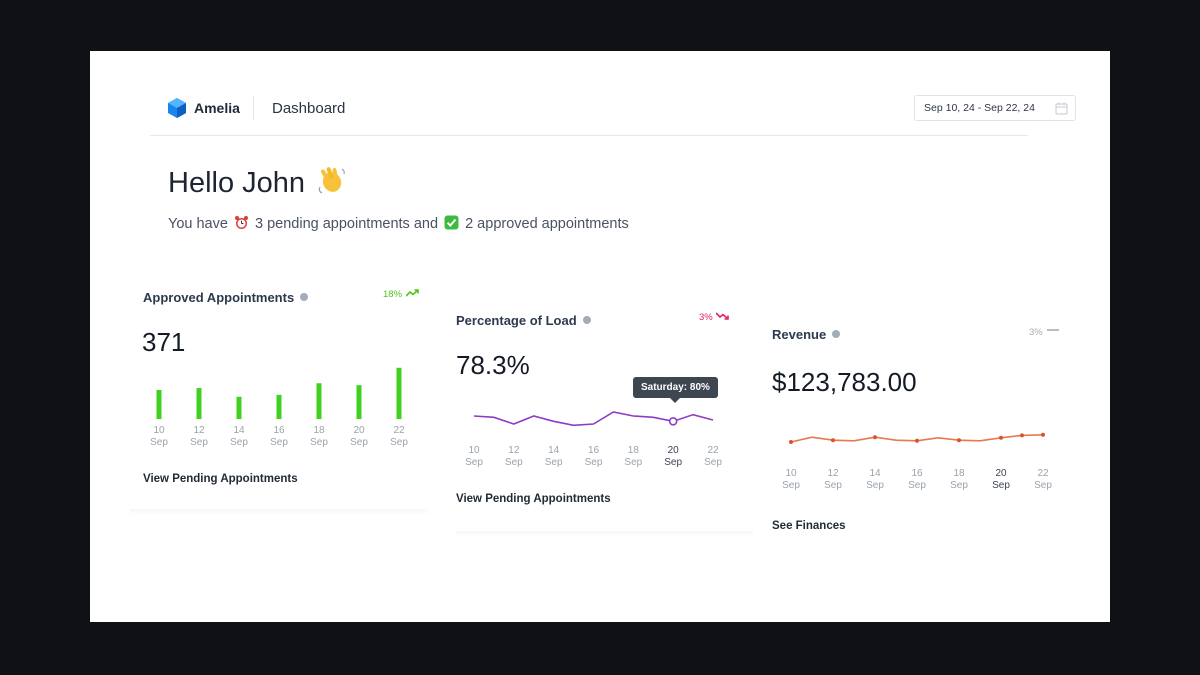 The height and width of the screenshot is (675, 1200). Describe the element at coordinates (673, 421) in the screenshot. I see `highlighted-point` at that location.